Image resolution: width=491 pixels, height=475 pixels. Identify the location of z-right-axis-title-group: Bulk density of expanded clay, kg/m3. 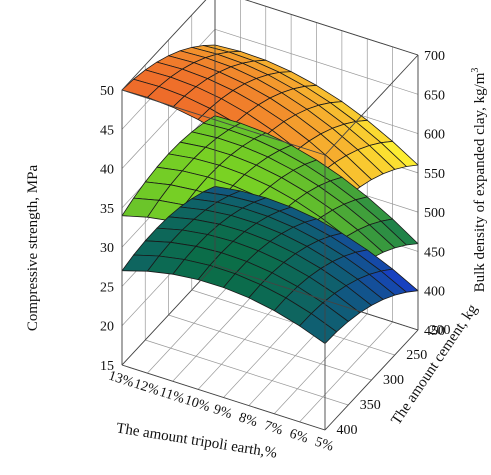
(479, 180).